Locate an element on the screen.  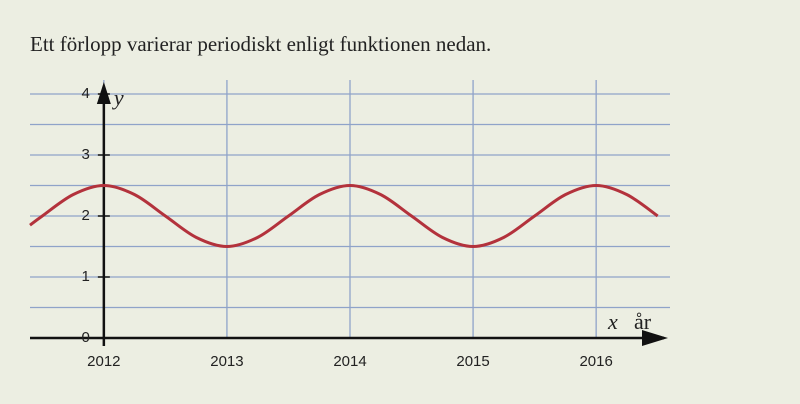
x-tick-label: 2015 is located at coordinates (472, 361).